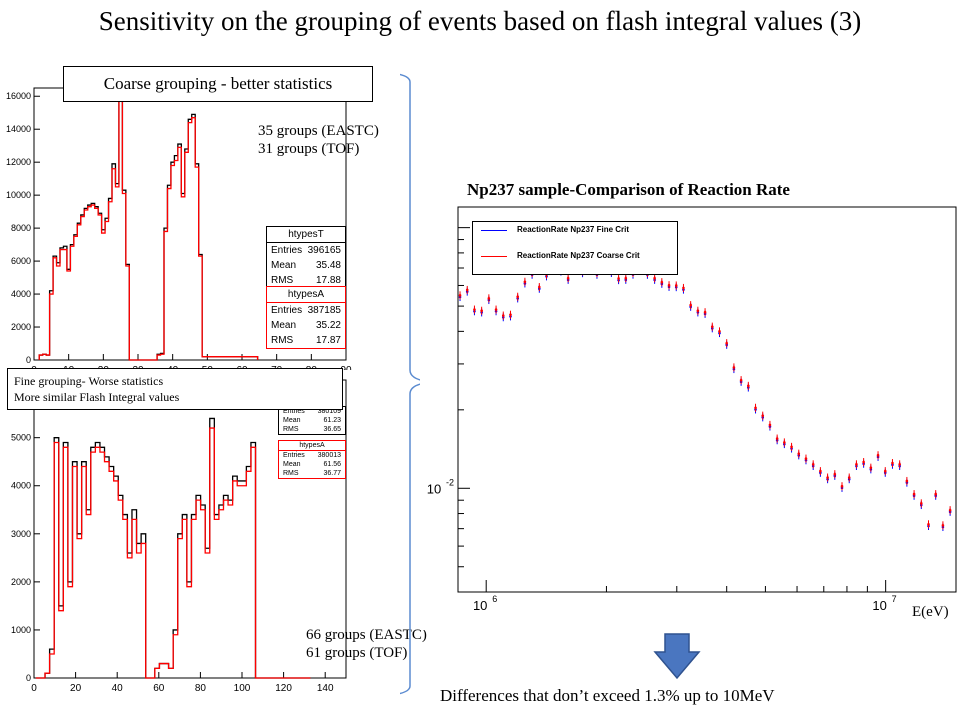 The height and width of the screenshot is (720, 960). I want to click on legend-swatch-coarse, so click(494, 256).